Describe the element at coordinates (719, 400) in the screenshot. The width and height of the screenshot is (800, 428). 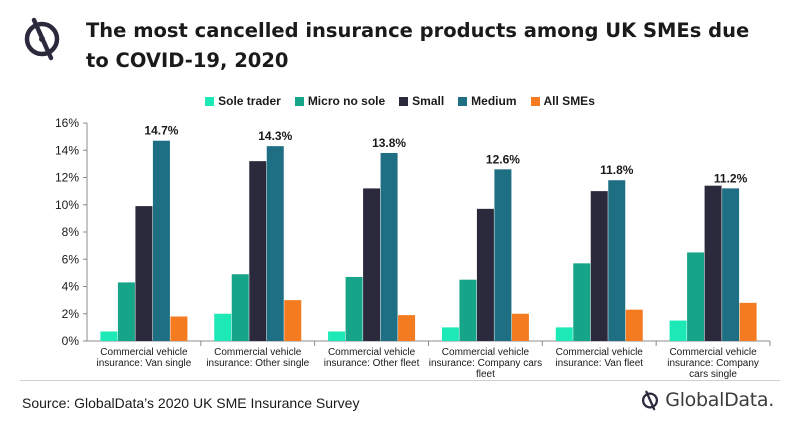
I see `brand-name: GlobalData.` at that location.